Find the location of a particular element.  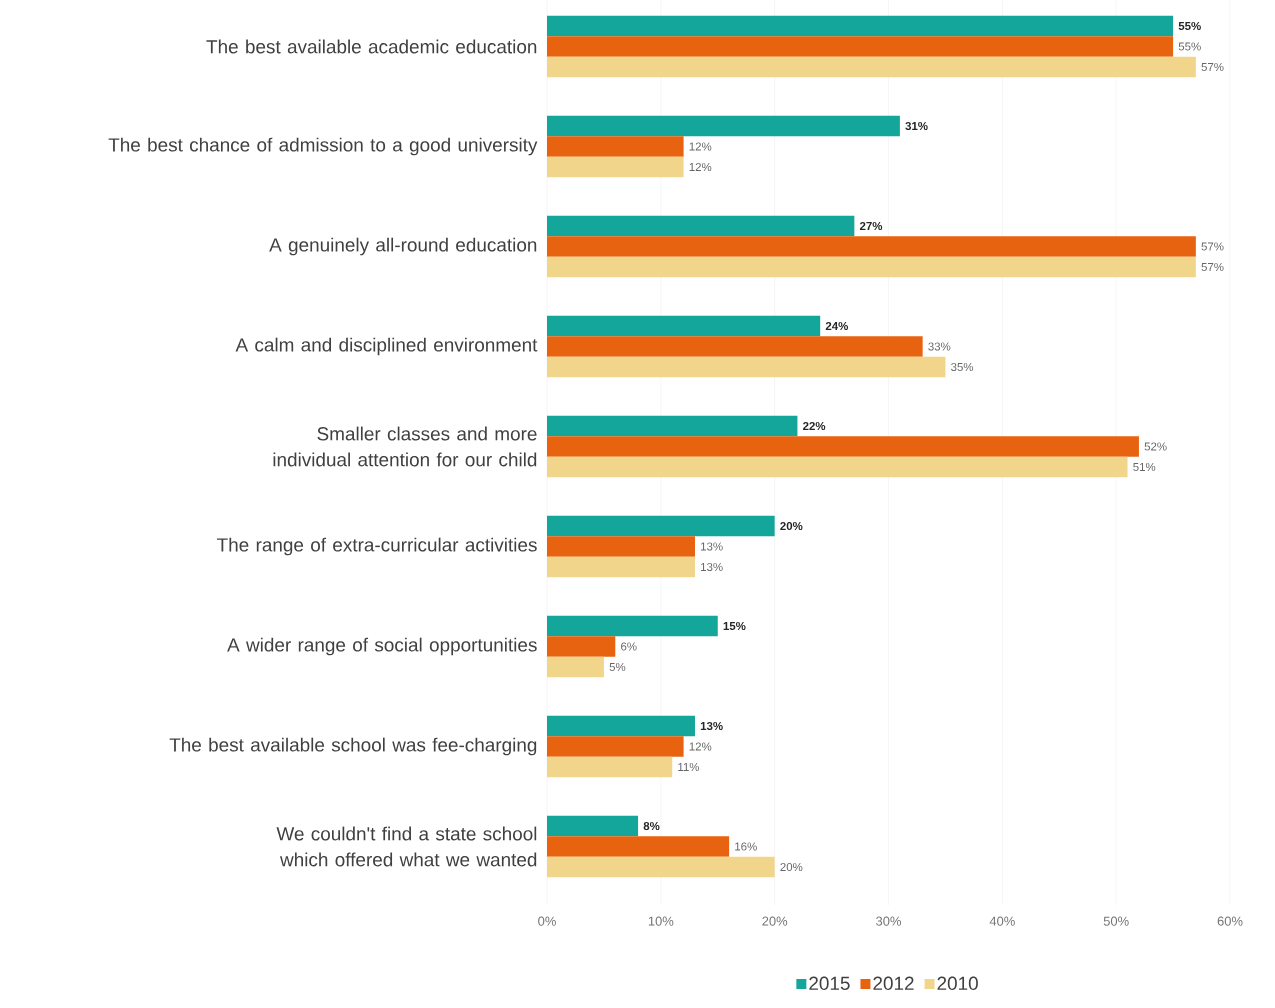

legend-label: 2010 is located at coordinates (957, 983).